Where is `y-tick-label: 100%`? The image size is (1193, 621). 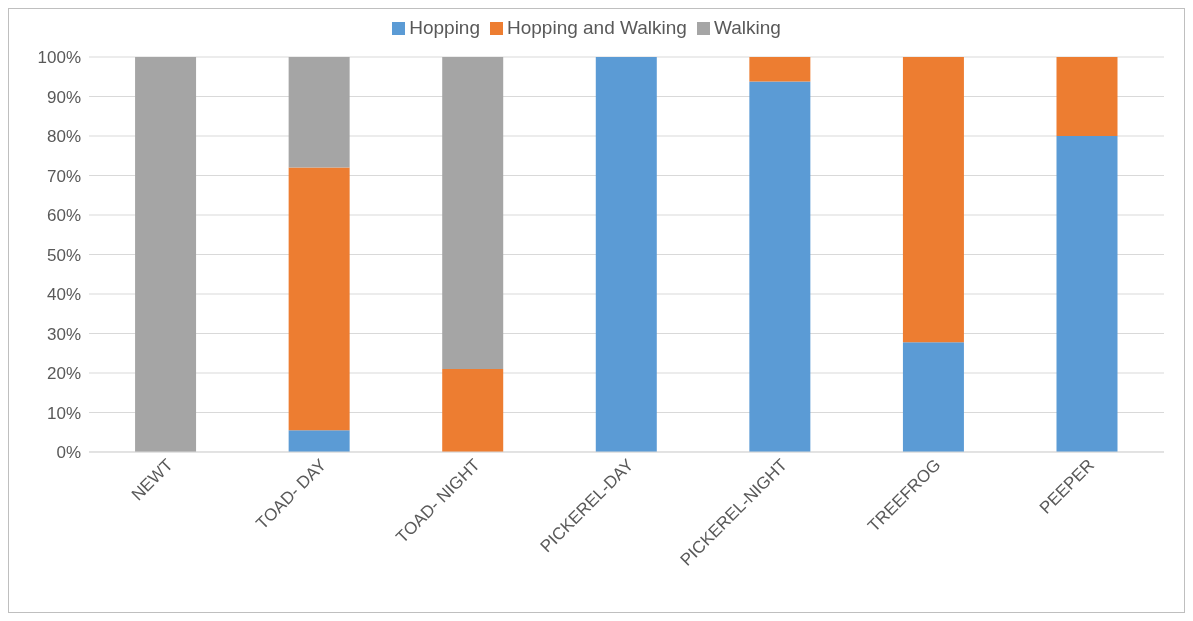 y-tick-label: 100% is located at coordinates (59, 58).